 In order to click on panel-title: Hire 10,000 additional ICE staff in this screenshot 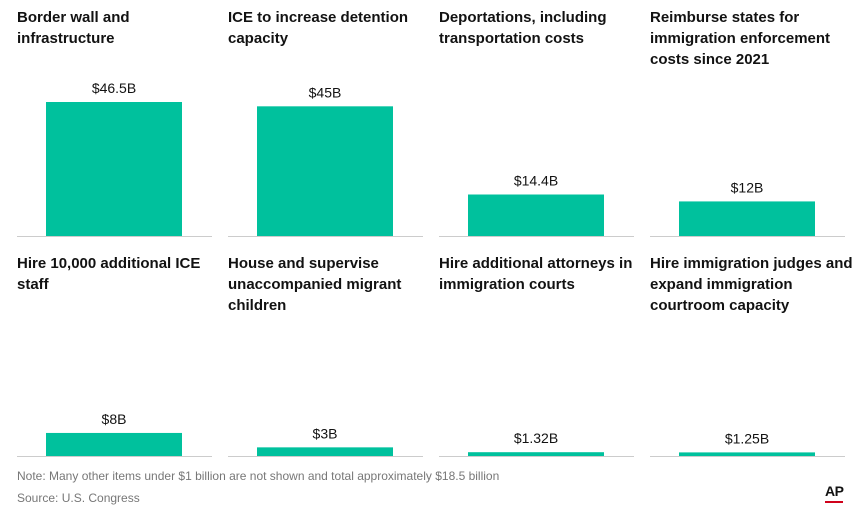, I will do `click(109, 274)`.